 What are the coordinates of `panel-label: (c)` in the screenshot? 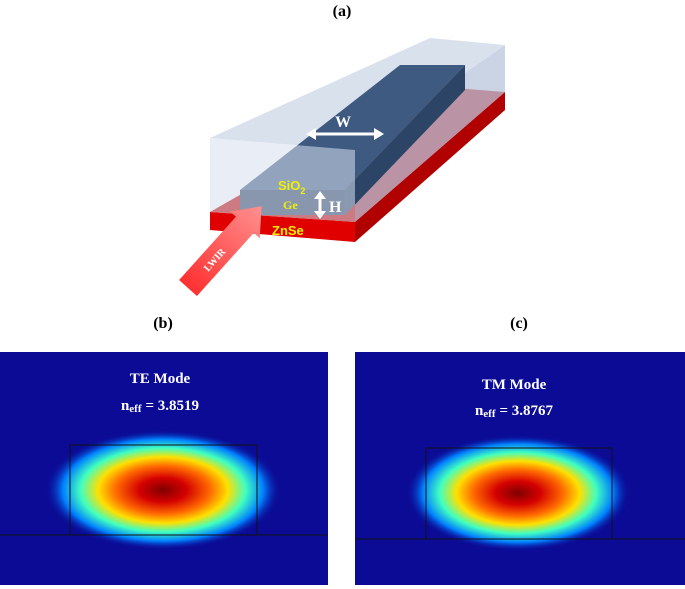 It's located at (519, 323).